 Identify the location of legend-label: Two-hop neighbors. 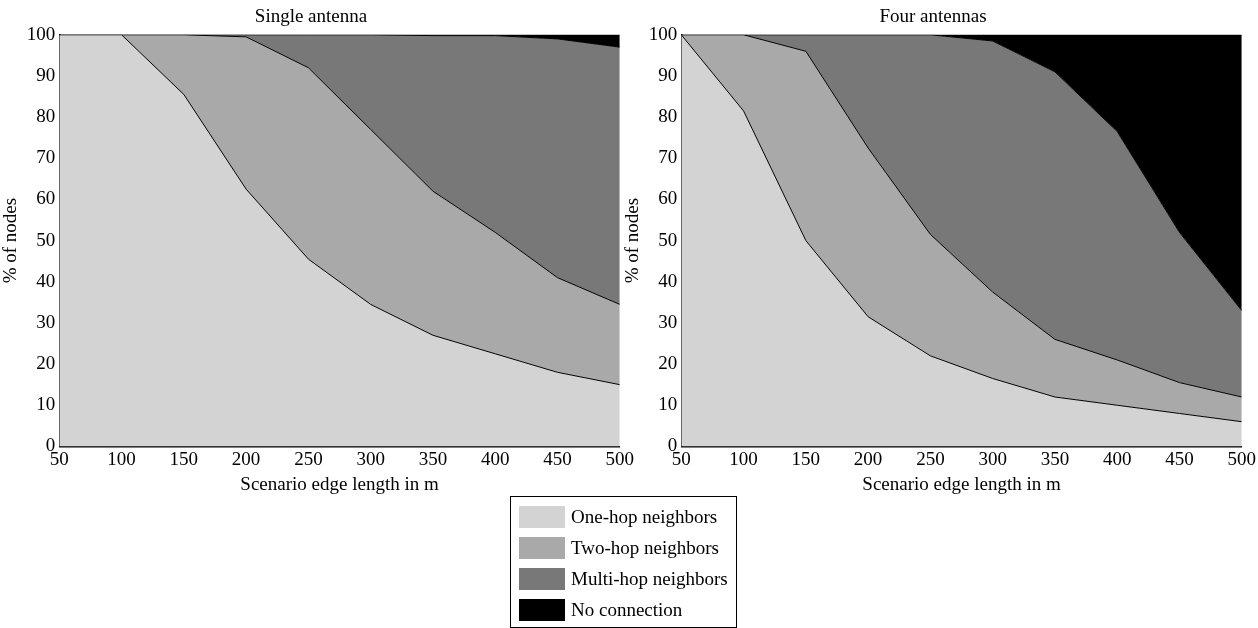
(645, 547).